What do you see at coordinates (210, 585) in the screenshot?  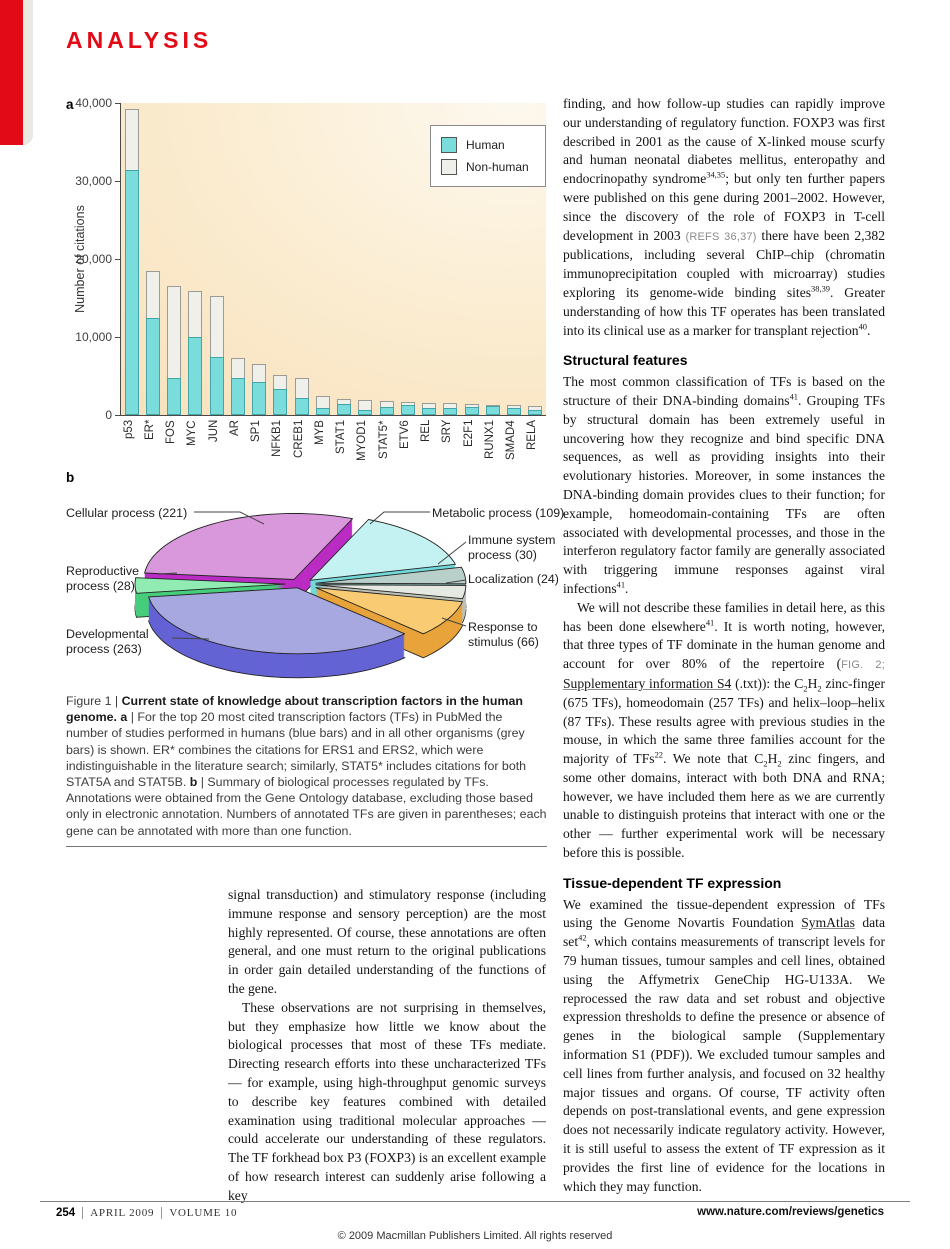 I see `pie-slice-reproductive` at bounding box center [210, 585].